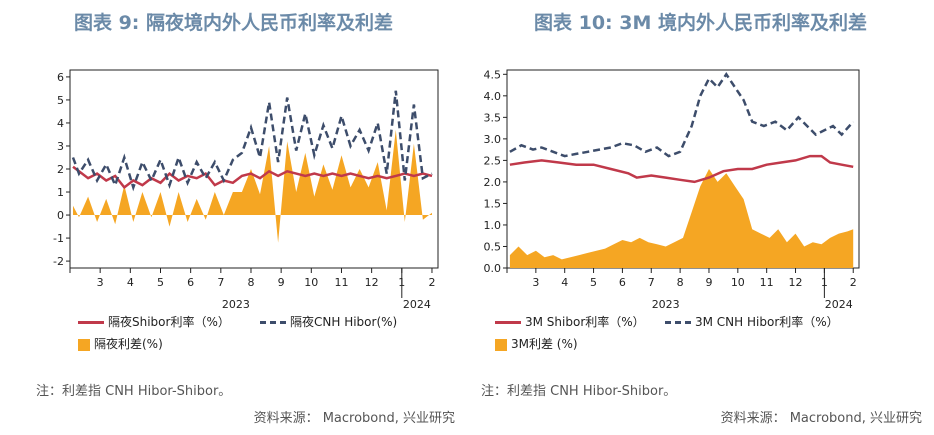 Image resolution: width=934 pixels, height=435 pixels. Describe the element at coordinates (700, 23) in the screenshot. I see `chart-title: 图表 10: 3M 境内外人民币利率及利差` at that location.